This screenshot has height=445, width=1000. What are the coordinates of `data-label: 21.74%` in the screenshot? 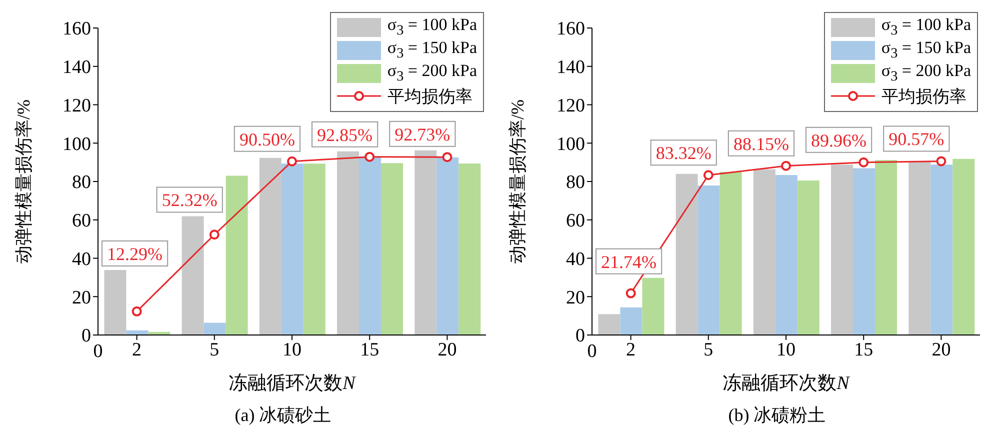 It's located at (629, 262).